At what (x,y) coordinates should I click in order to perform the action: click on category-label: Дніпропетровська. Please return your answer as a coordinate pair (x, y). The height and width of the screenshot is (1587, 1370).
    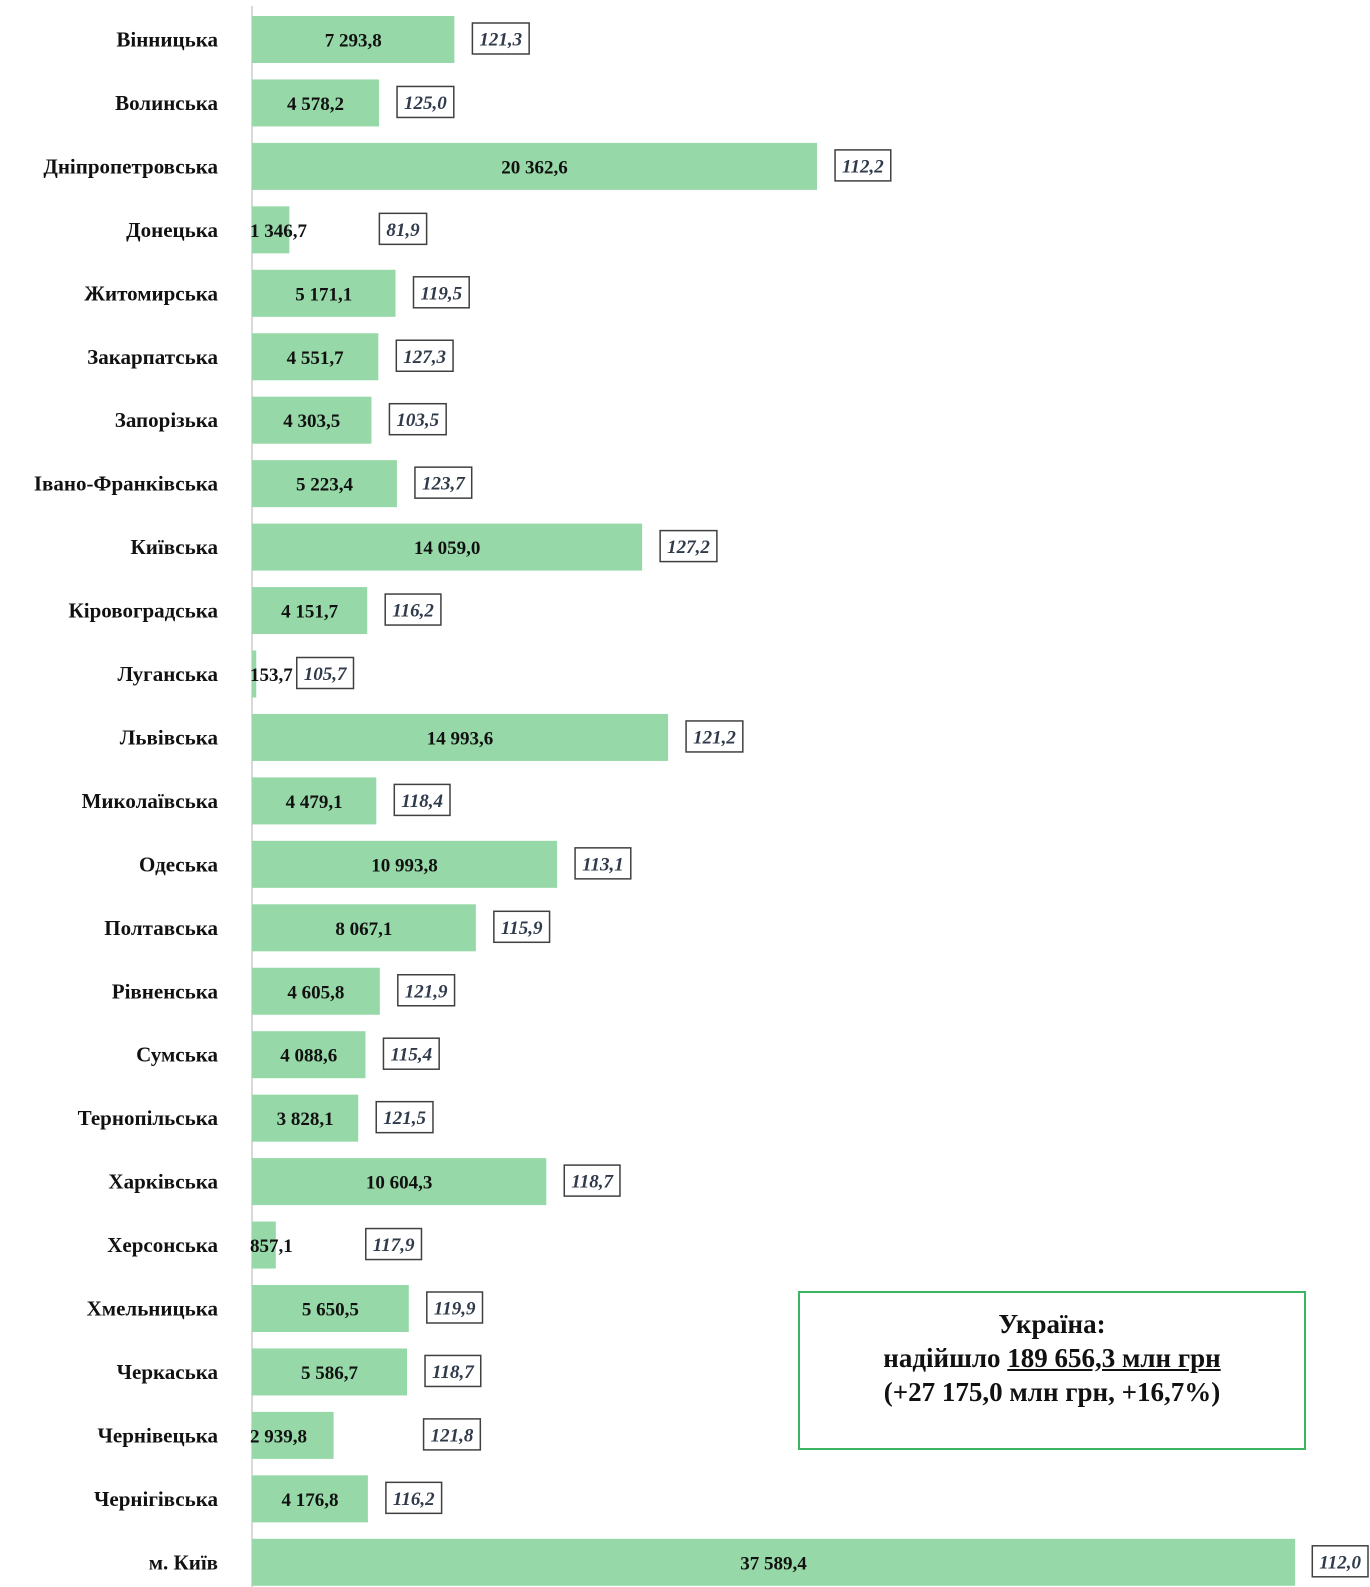
    Looking at the image, I should click on (130, 166).